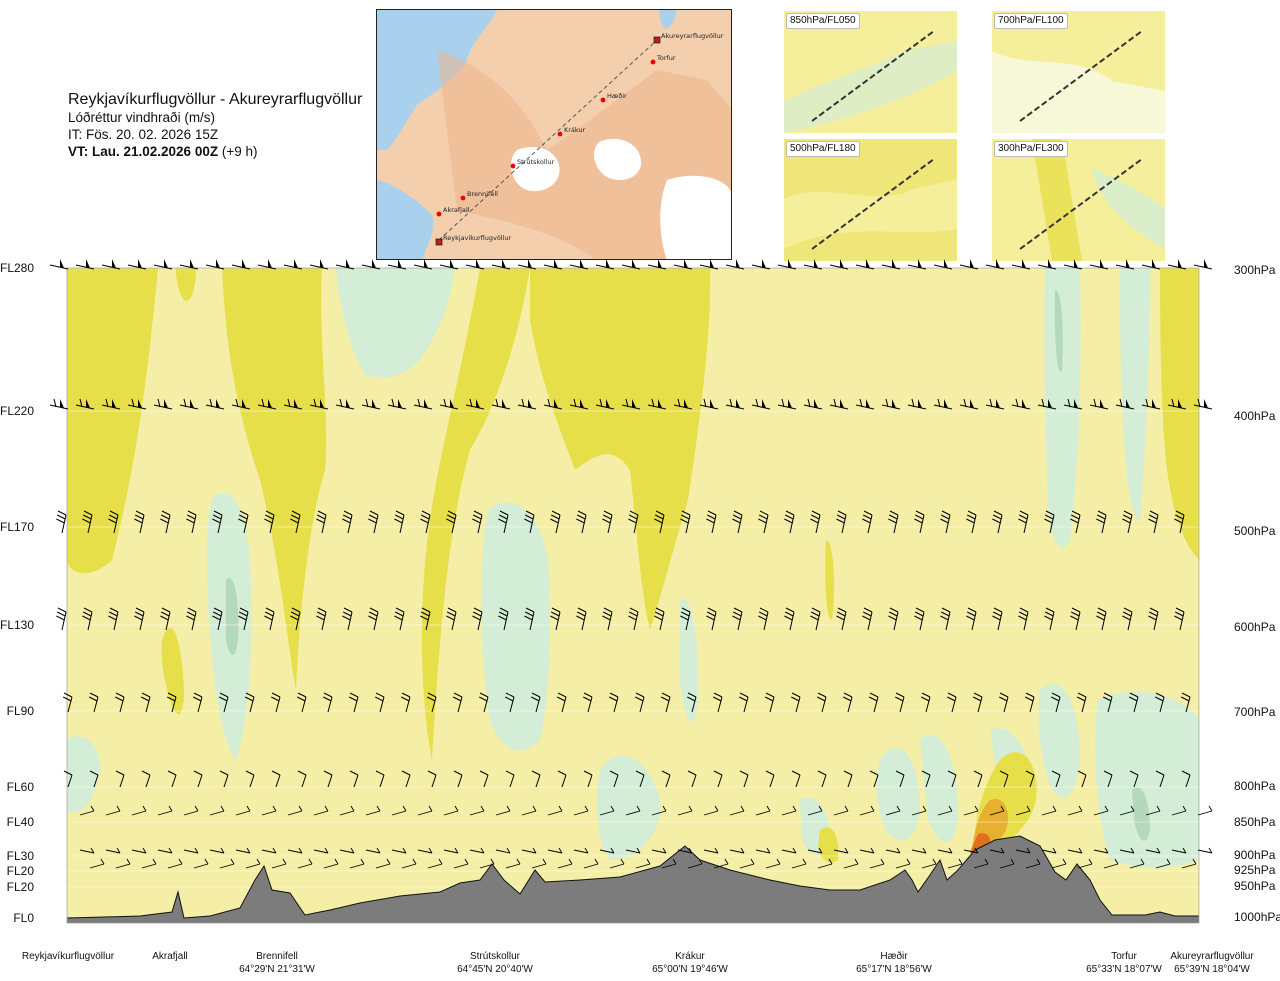  Describe the element at coordinates (20, 822) in the screenshot. I see `flight-level-label: FL40` at that location.